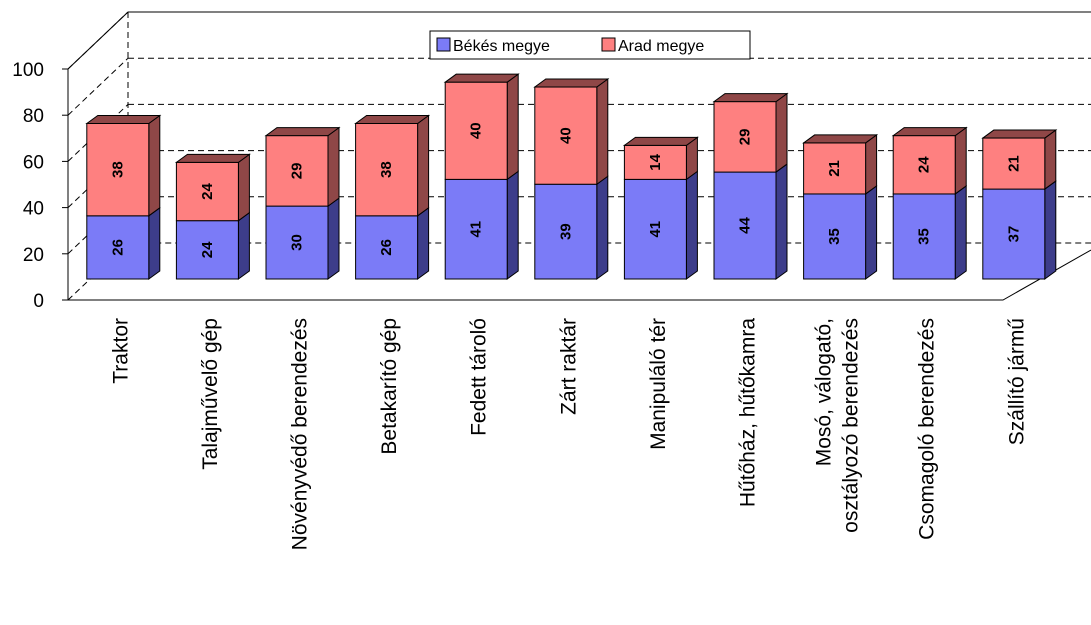  I want to click on y-tick-label: 20, so click(33, 255).